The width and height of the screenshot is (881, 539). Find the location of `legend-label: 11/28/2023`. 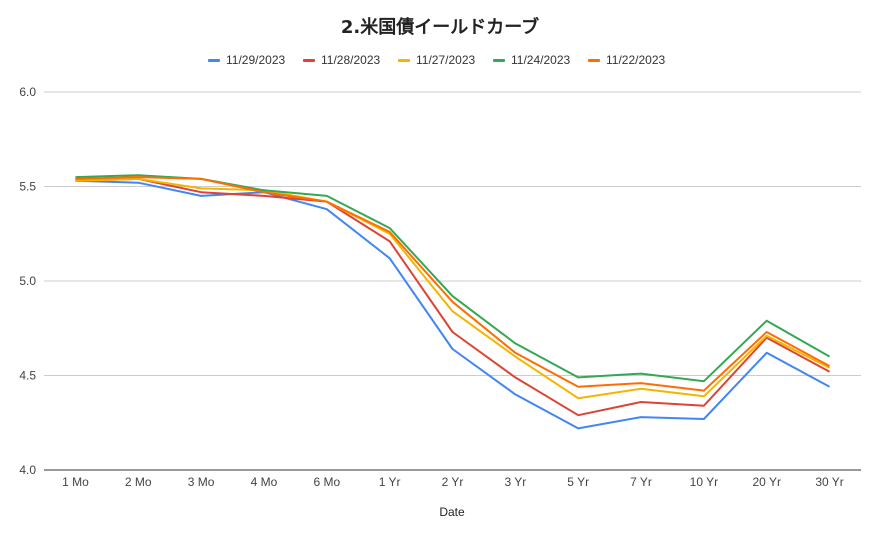

legend-label: 11/28/2023 is located at coordinates (350, 60).